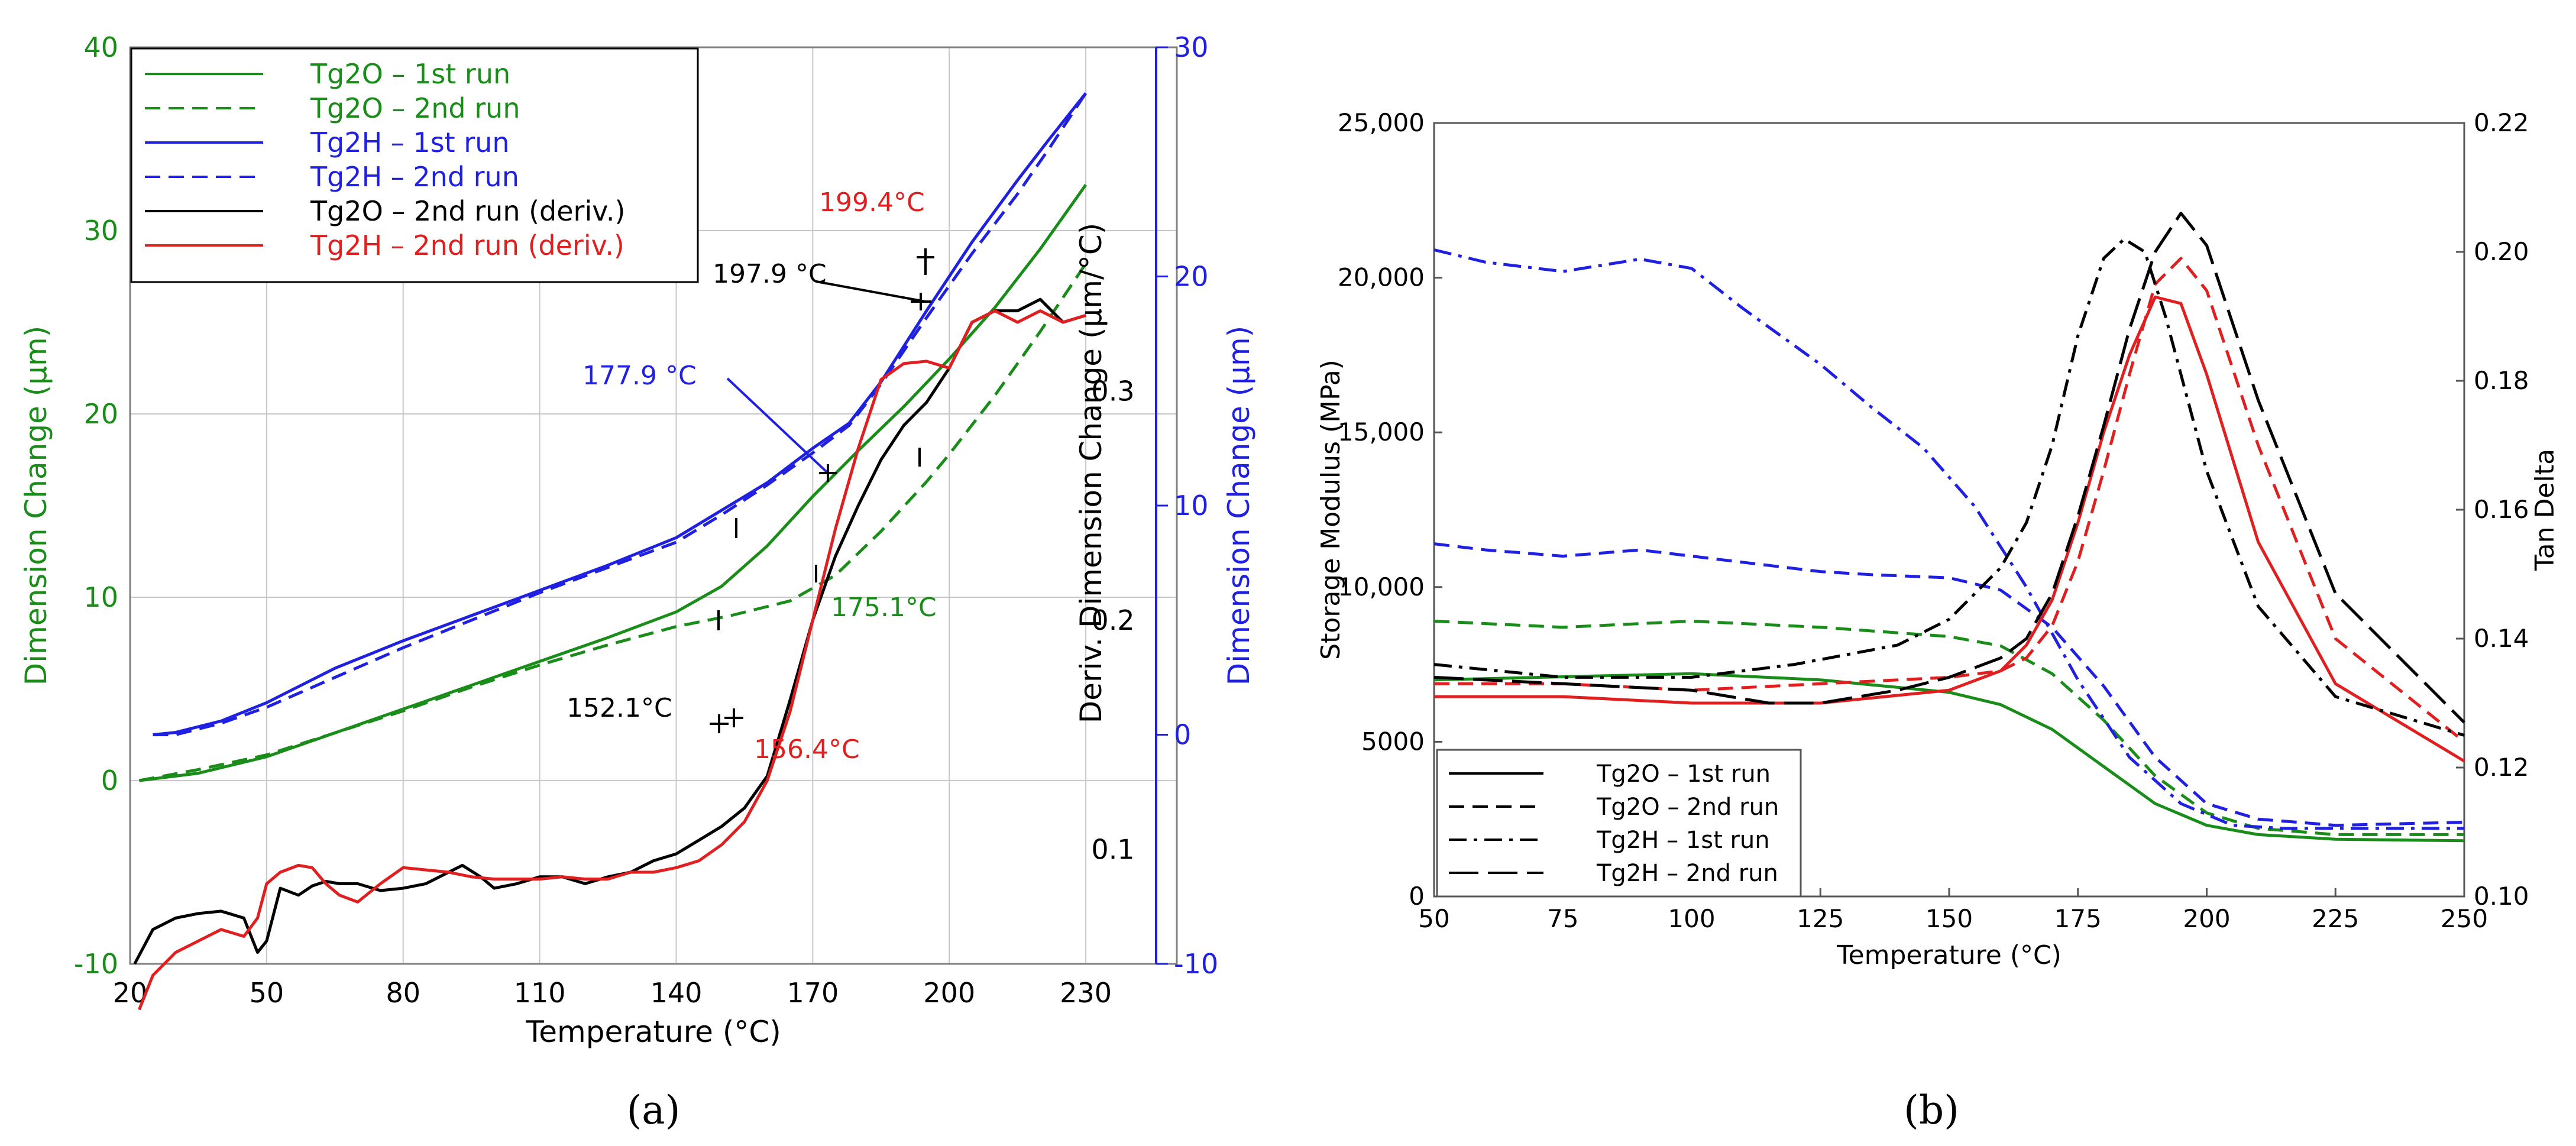 The height and width of the screenshot is (1146, 2576). Describe the element at coordinates (1196, 964) in the screenshot. I see `a-ytick-right-label: -10` at that location.